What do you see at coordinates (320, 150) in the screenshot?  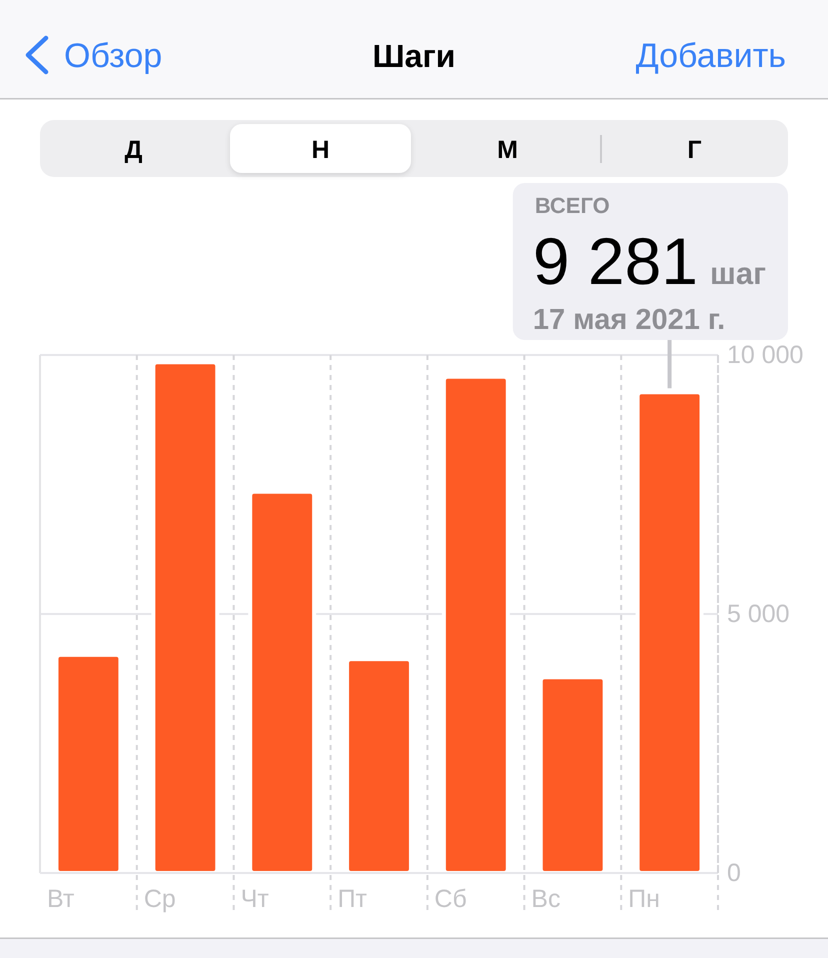 I see `text: Н` at bounding box center [320, 150].